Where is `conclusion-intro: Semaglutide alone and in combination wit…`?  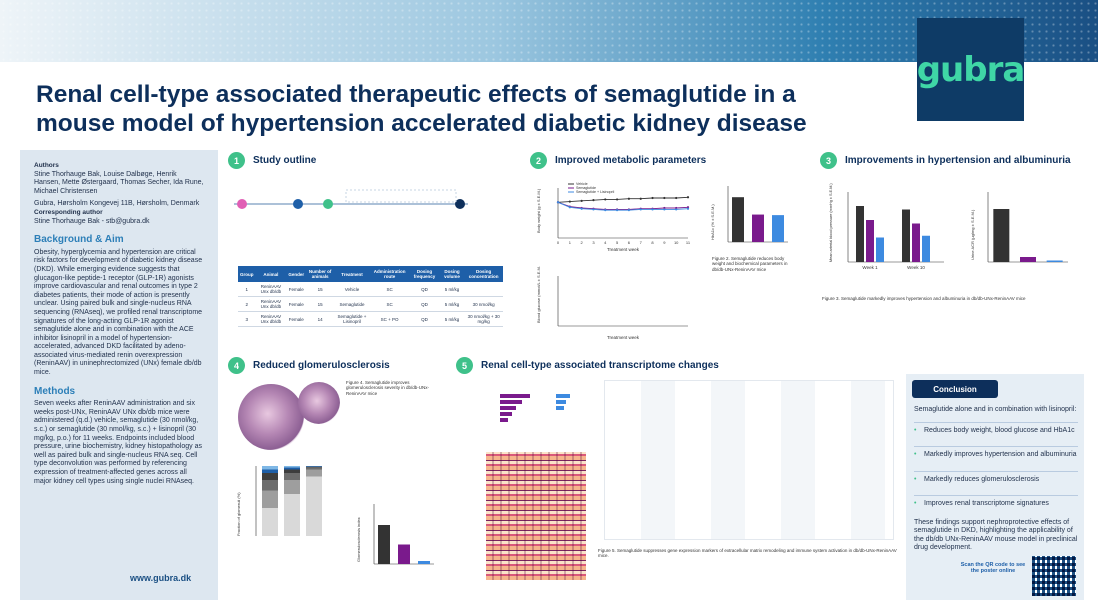 conclusion-intro: Semaglutide alone and in combination wit… is located at coordinates (995, 409).